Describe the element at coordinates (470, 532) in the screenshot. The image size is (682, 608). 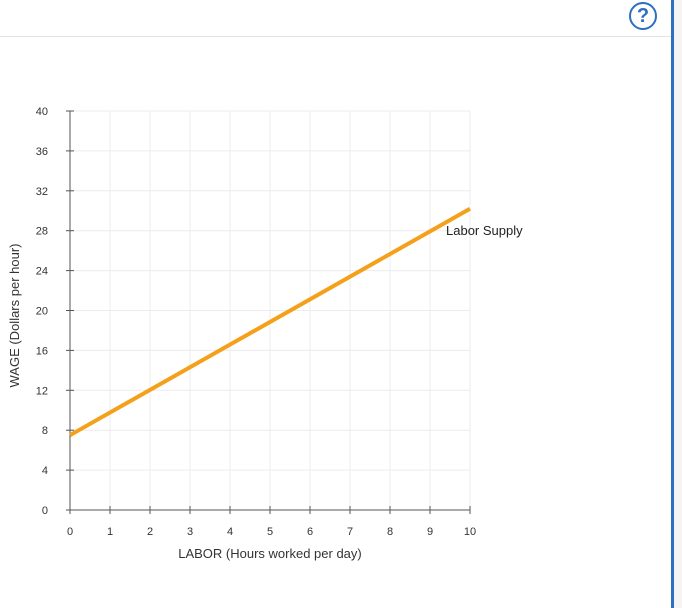
I see `x-tick-label-10: 10` at that location.